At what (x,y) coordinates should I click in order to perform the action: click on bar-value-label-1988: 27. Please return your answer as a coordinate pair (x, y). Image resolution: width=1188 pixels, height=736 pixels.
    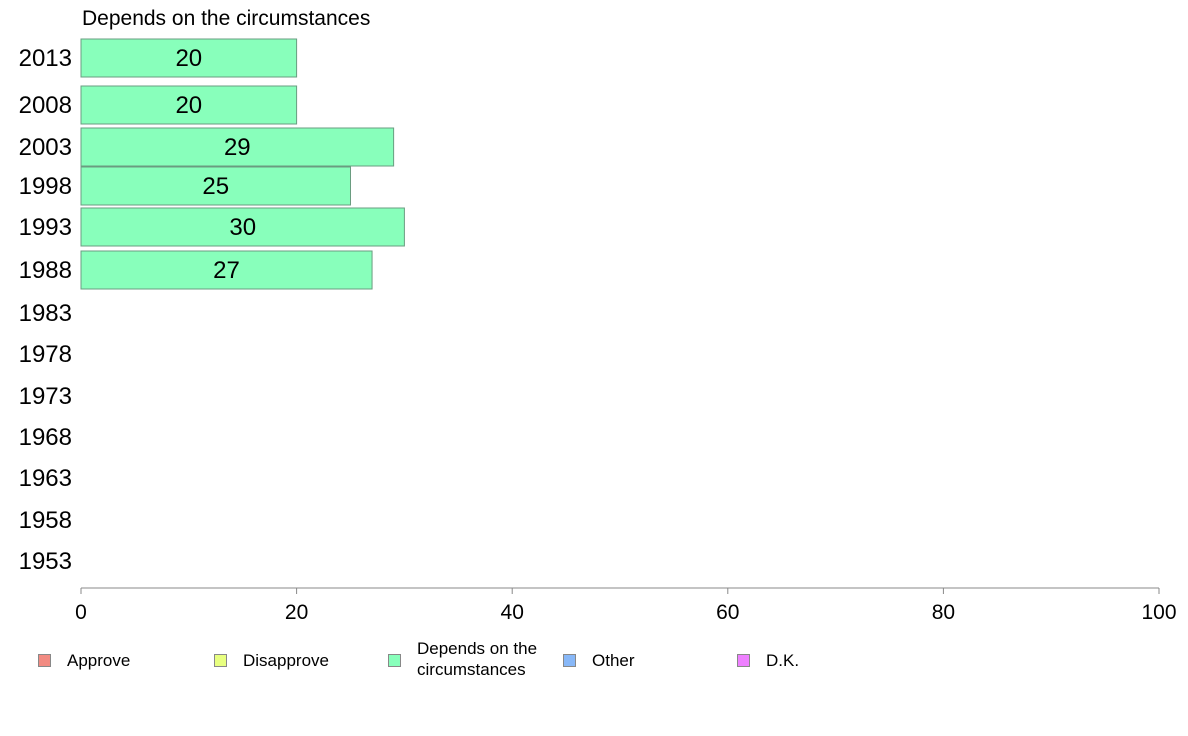
    Looking at the image, I should click on (226, 270).